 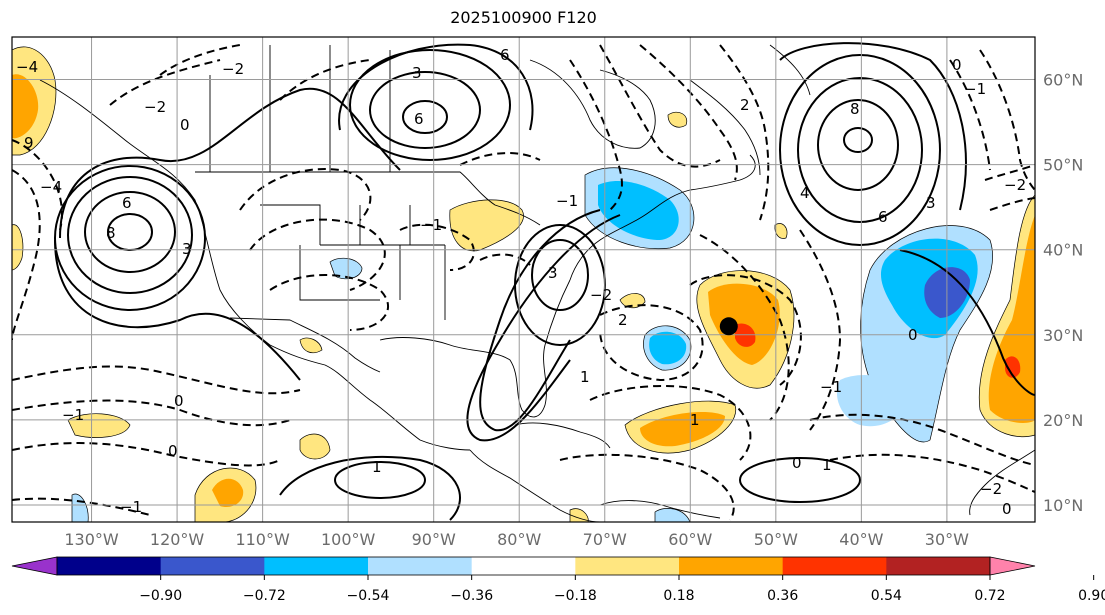 I want to click on coastline-south-america, so click(x=660, y=509).